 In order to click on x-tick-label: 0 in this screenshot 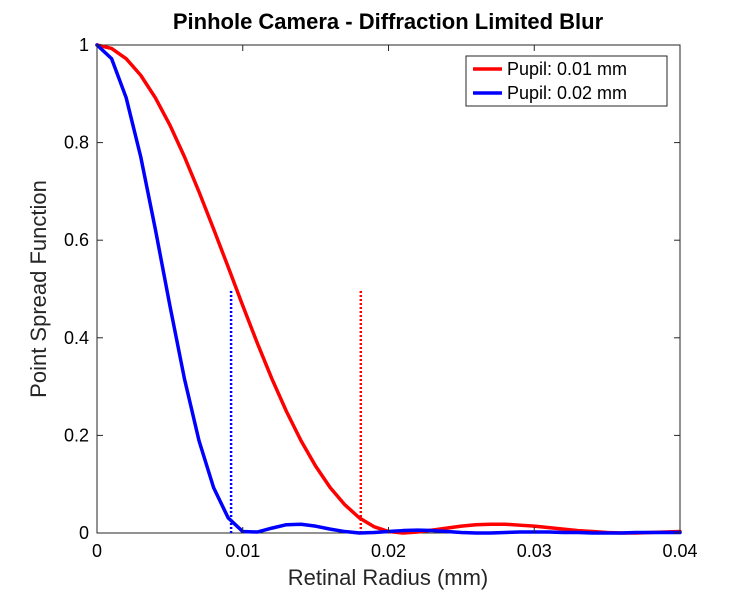, I will do `click(97, 551)`.